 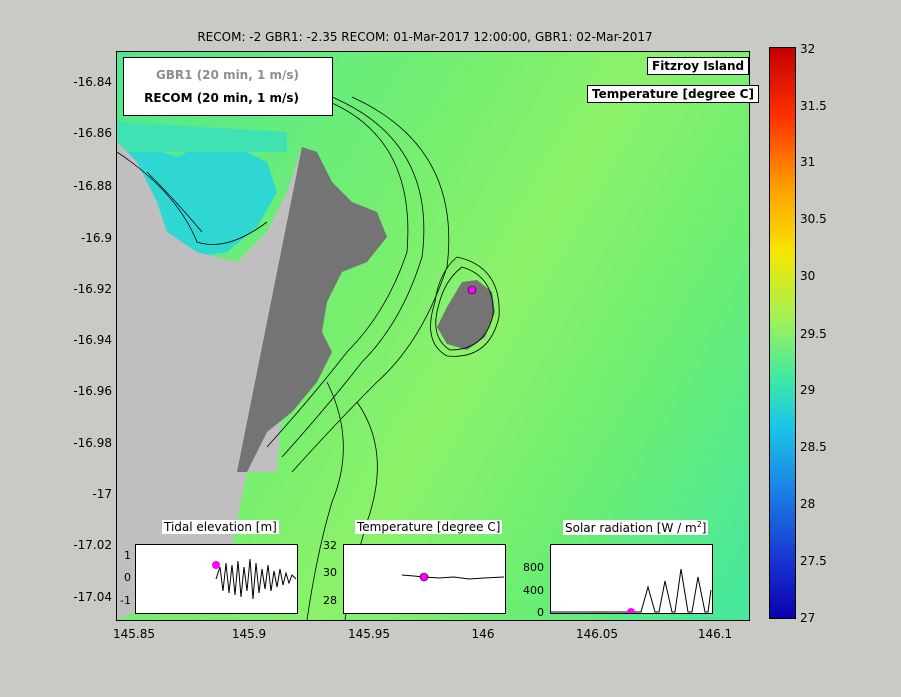 What do you see at coordinates (127, 577) in the screenshot?
I see `tide-ytick: 0` at bounding box center [127, 577].